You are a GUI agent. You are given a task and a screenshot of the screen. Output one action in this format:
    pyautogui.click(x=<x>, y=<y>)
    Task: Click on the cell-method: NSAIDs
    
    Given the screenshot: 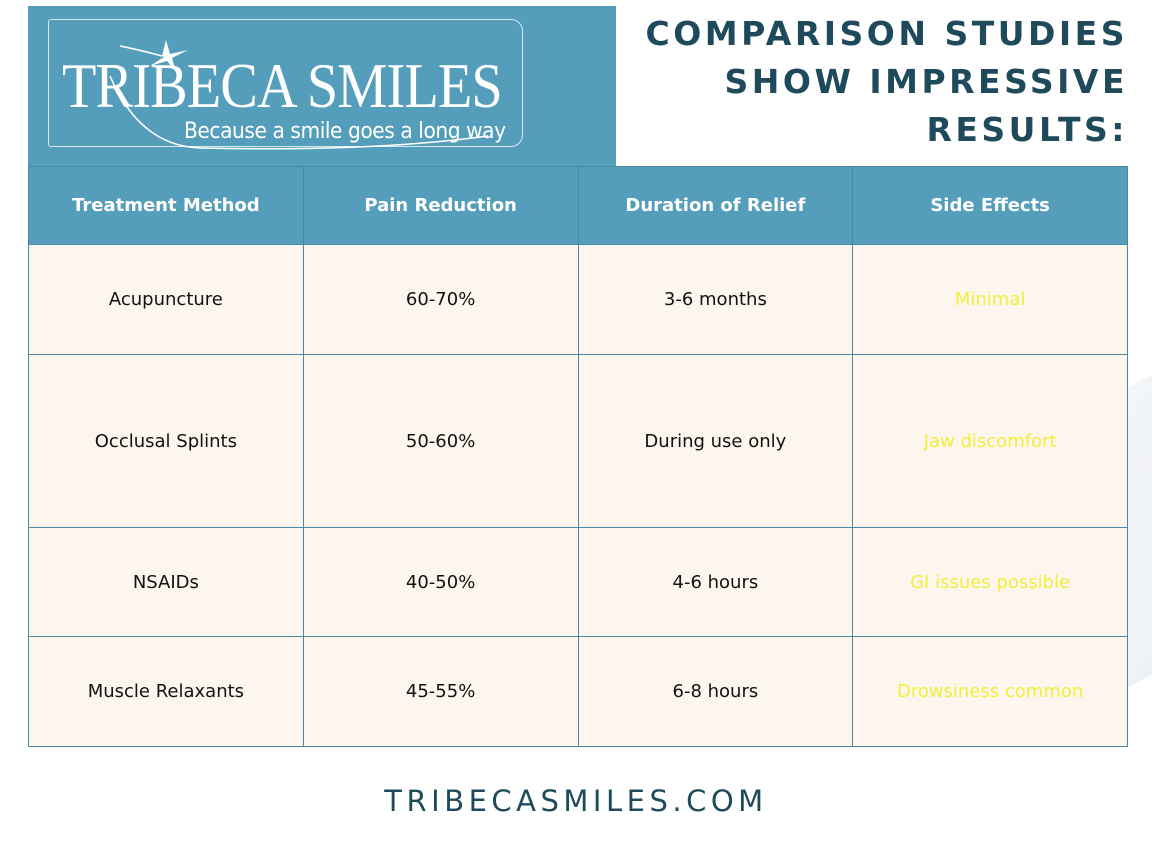 What is the action you would take?
    pyautogui.click(x=166, y=582)
    